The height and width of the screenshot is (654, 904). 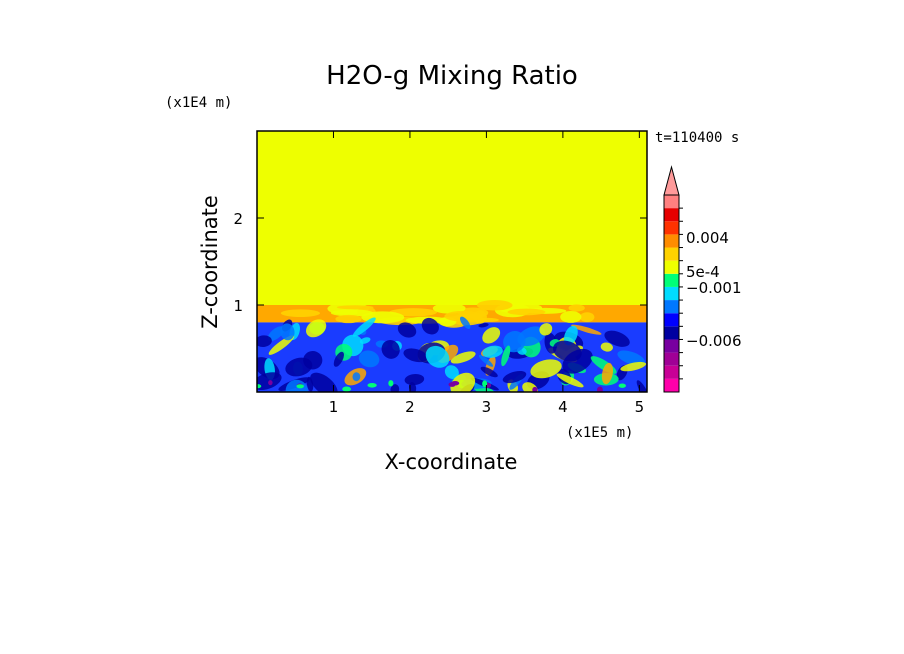 I want to click on colorbar-label-0: 0.004, so click(x=707, y=238).